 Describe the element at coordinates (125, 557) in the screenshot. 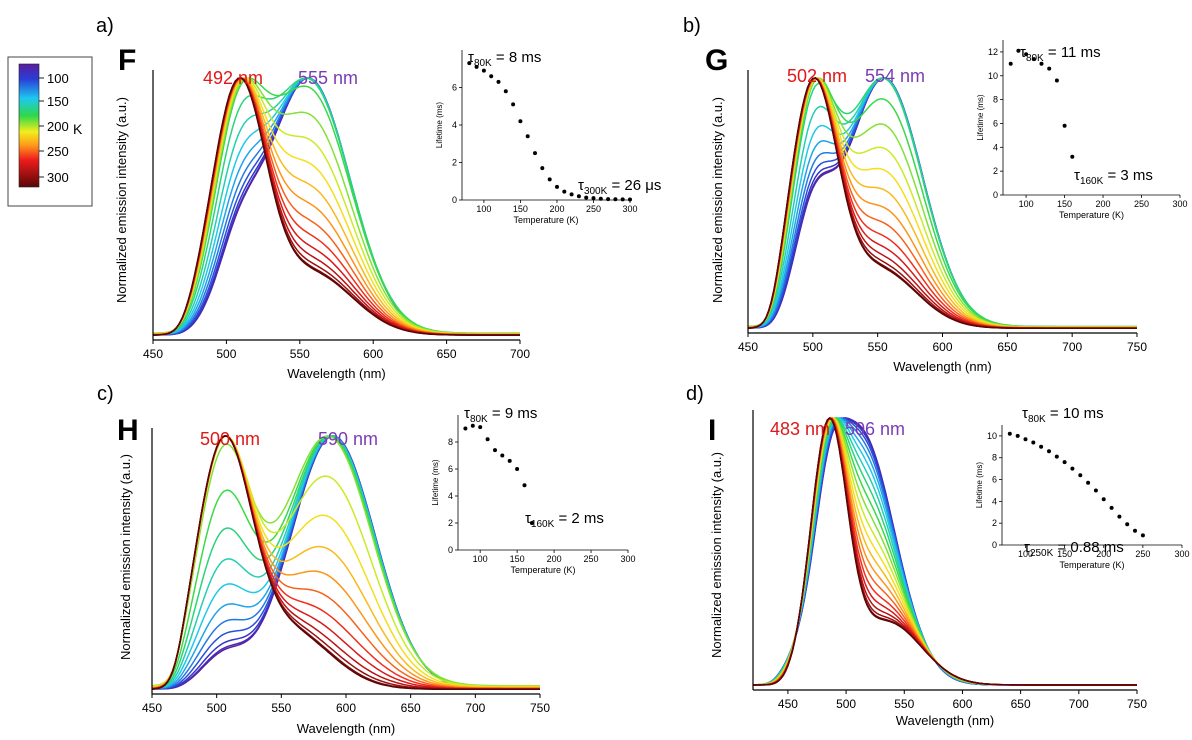

I see `y-axis-label: Normalized emission intensity (a.u.)` at that location.